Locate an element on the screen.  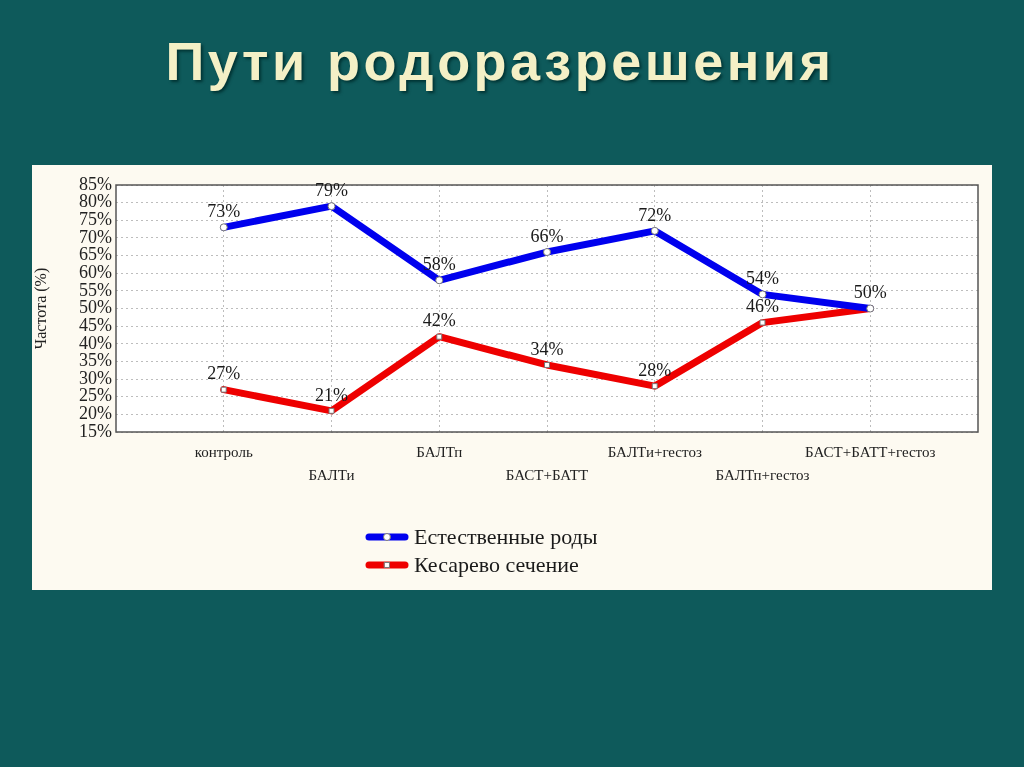
x-tick-label: БАСТ+БАТТ+гестоз is located at coordinates (870, 452).